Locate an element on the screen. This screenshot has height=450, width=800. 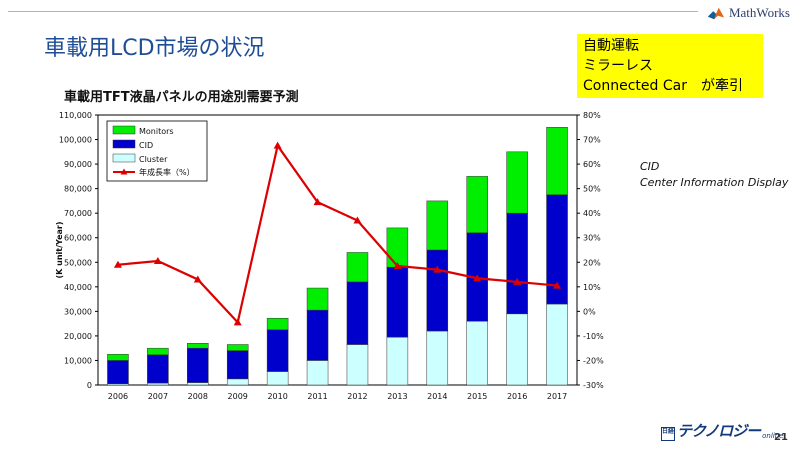
callout-box: 自動運転 ミラーレス Connected Car が牽引 is located at coordinates (670, 66).